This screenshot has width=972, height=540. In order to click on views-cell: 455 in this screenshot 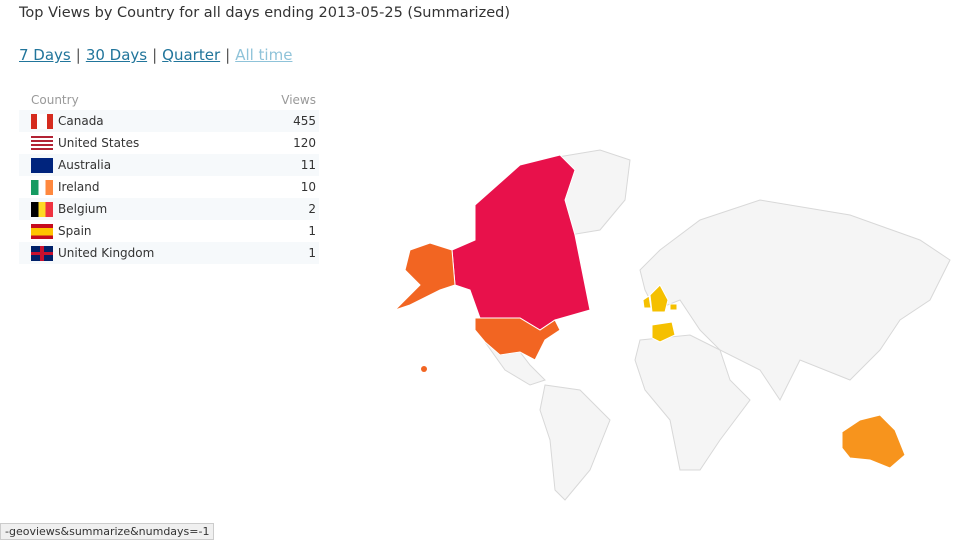, I will do `click(279, 121)`.